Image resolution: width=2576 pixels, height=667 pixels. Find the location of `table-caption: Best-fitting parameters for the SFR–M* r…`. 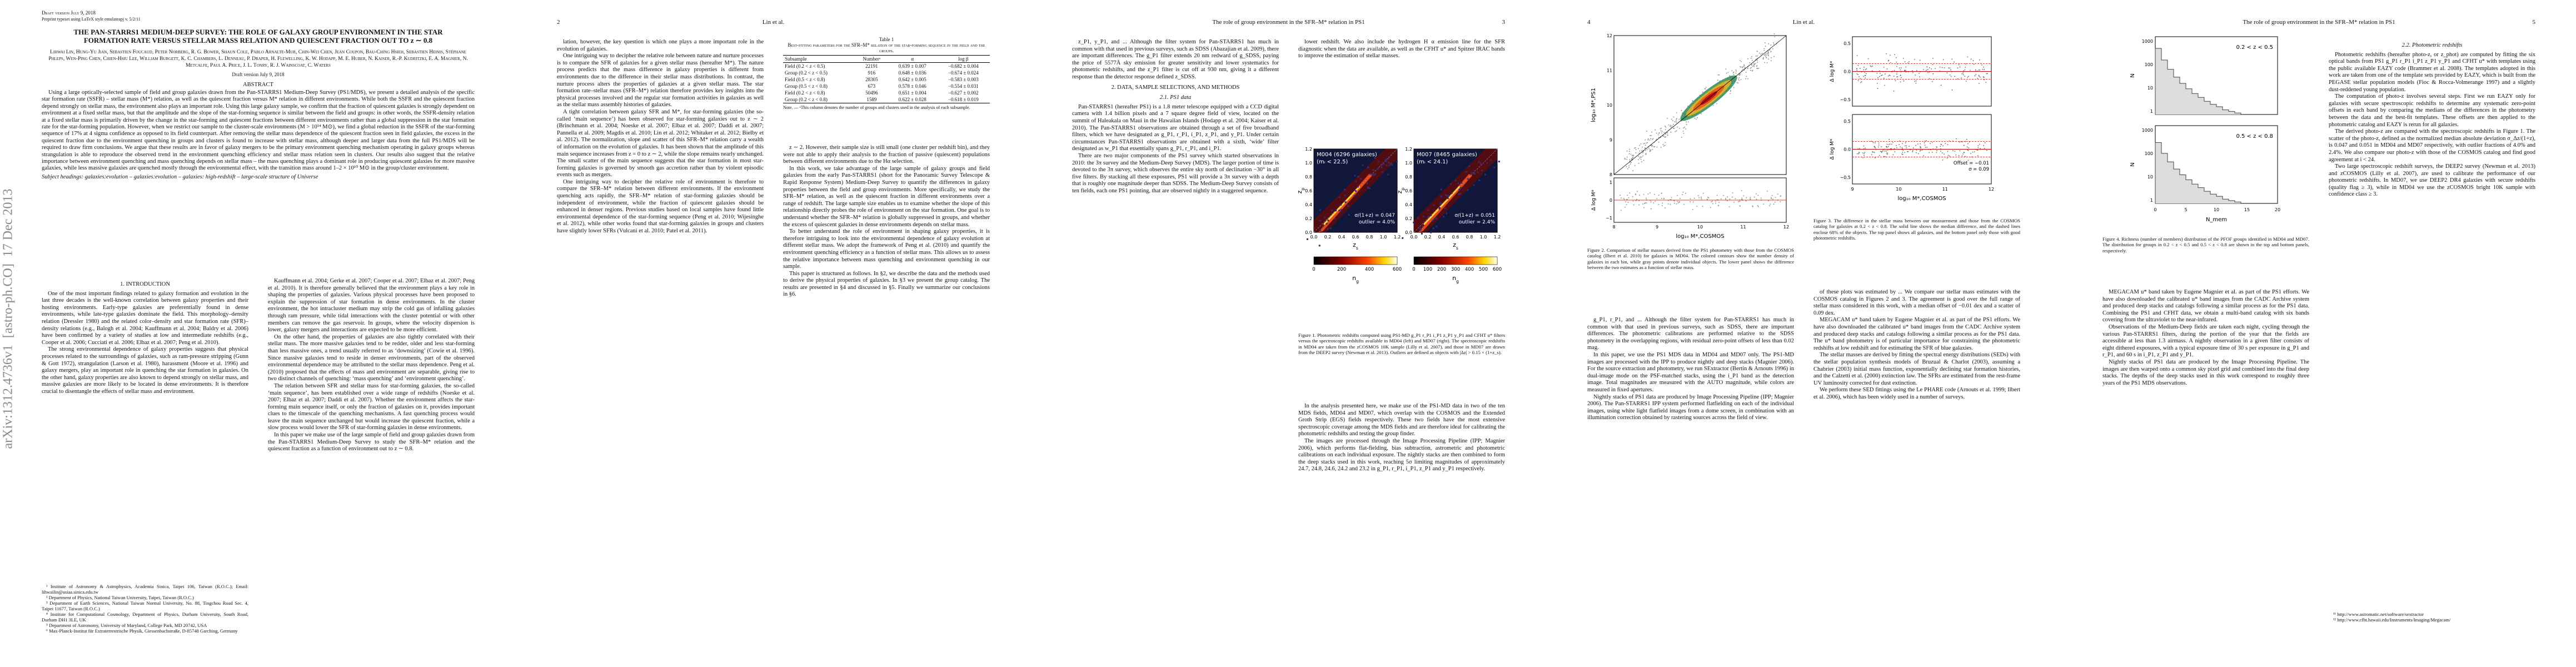

table-caption: Best-fitting parameters for the SFR–M* r… is located at coordinates (886, 47).